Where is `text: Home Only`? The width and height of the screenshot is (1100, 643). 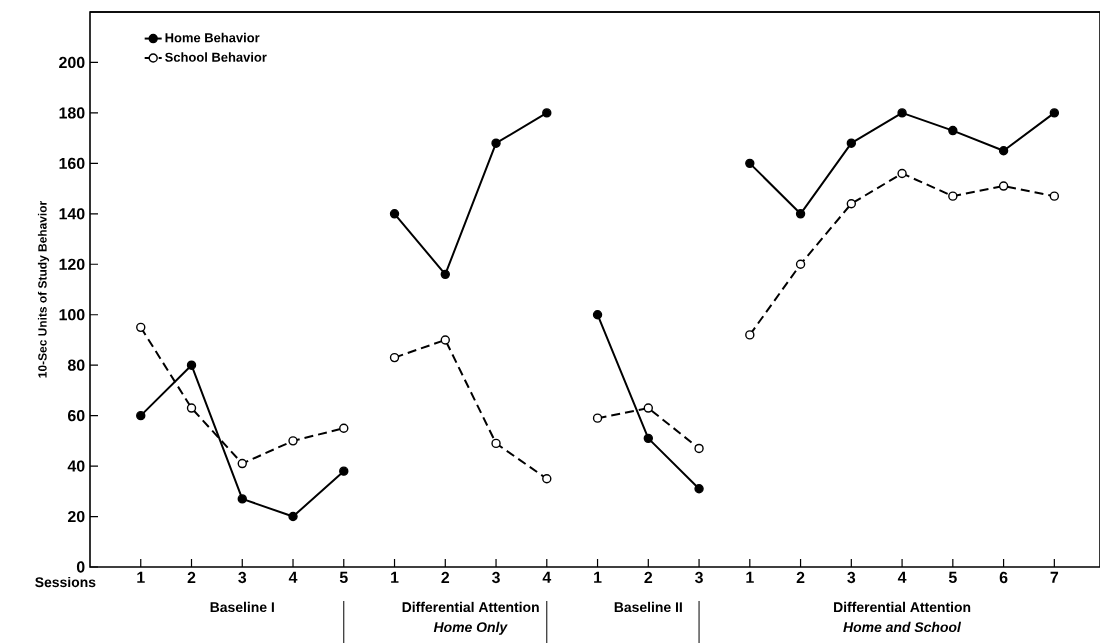
text: Home Only is located at coordinates (470, 628).